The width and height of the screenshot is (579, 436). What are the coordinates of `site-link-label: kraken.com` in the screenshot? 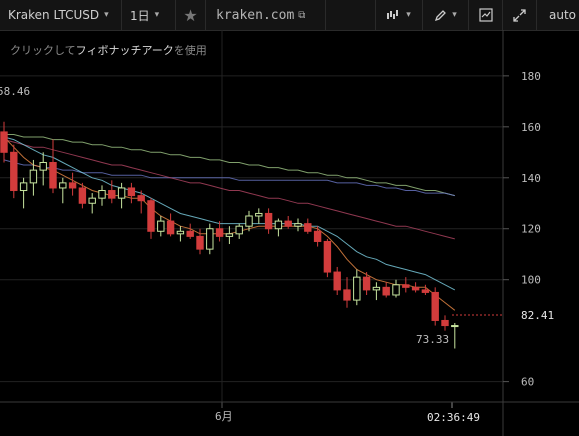 It's located at (255, 15).